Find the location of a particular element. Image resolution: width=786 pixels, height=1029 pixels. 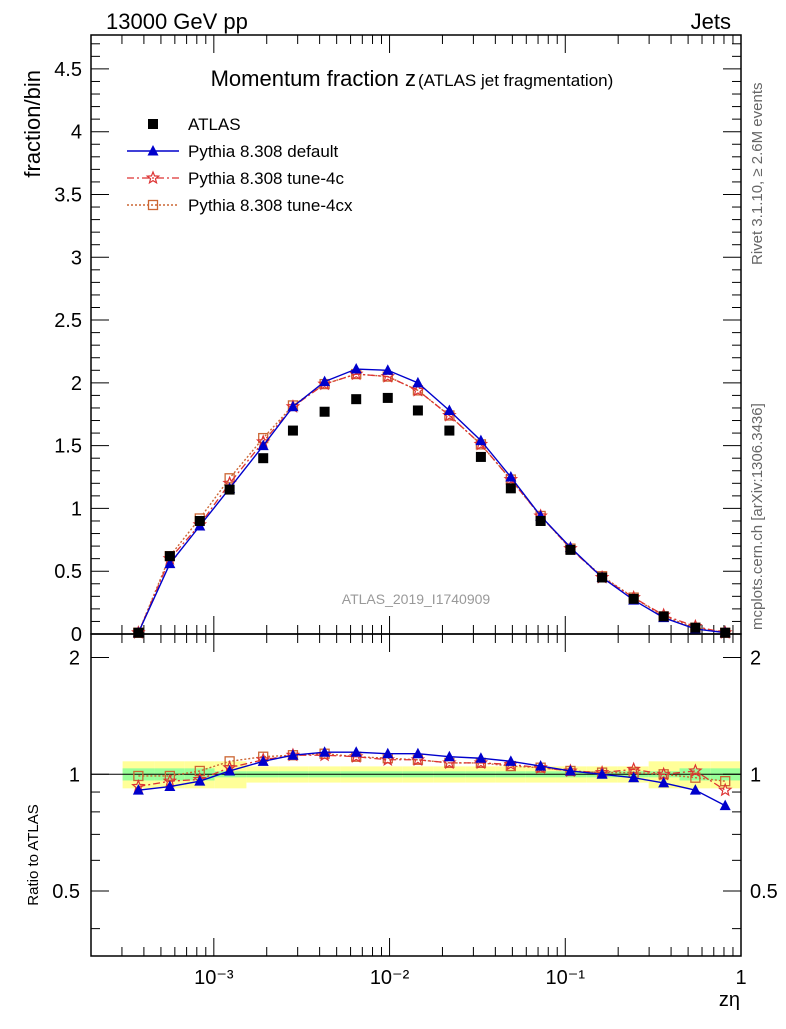

analysis-label: ATLAS_2019_I1740909 is located at coordinates (416, 599).